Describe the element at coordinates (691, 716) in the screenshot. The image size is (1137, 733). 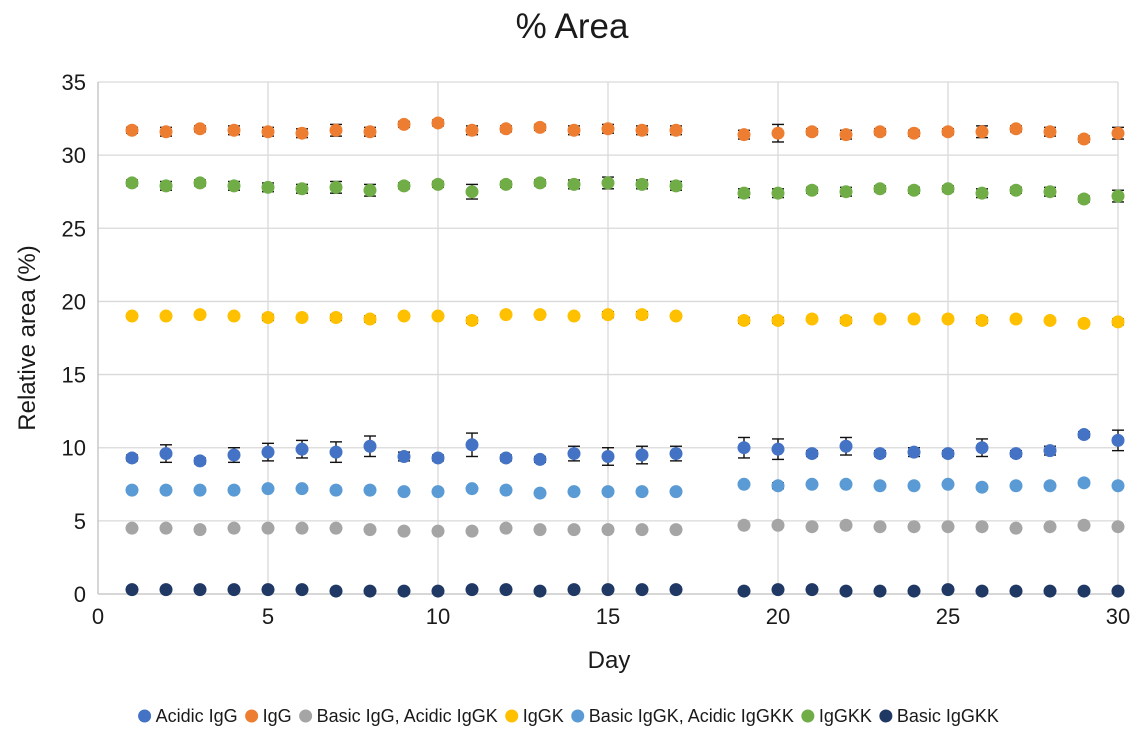
I see `legend-label: Basic IgGK, Acidic IgGKK` at that location.